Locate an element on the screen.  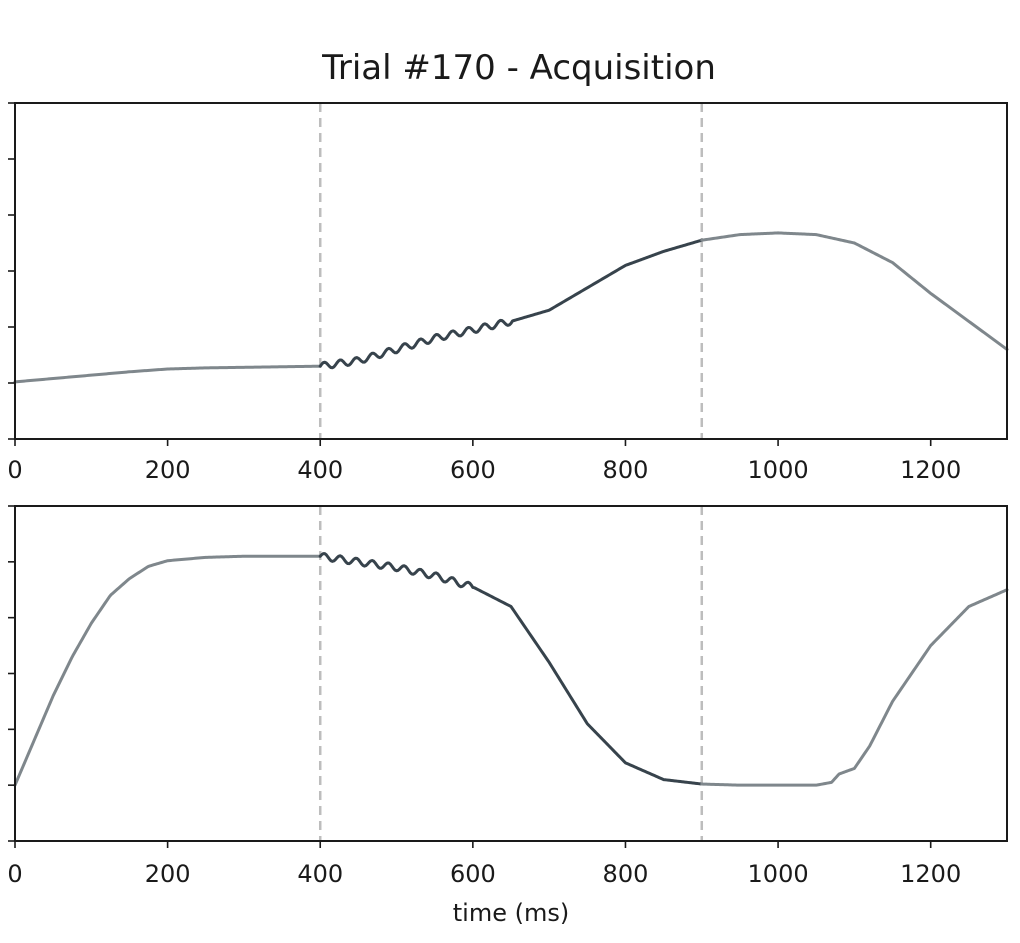
chart-title: Trial #170 - Acquisition is located at coordinates (518, 68).